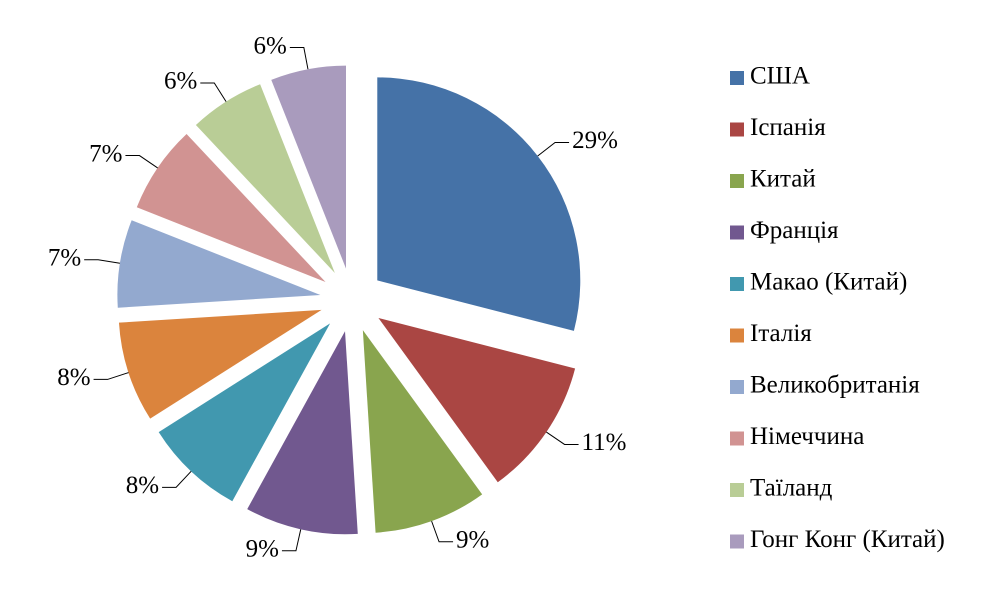 The image size is (1006, 603). Describe the element at coordinates (847, 539) in the screenshot. I see `legend-label: Гонг Конг (Китай)` at that location.